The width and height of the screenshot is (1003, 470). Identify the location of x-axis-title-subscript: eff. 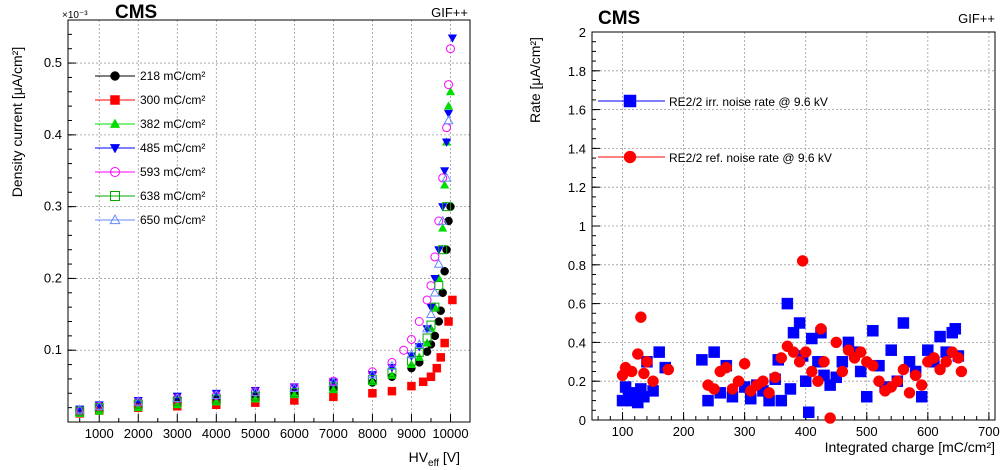
(433, 463).